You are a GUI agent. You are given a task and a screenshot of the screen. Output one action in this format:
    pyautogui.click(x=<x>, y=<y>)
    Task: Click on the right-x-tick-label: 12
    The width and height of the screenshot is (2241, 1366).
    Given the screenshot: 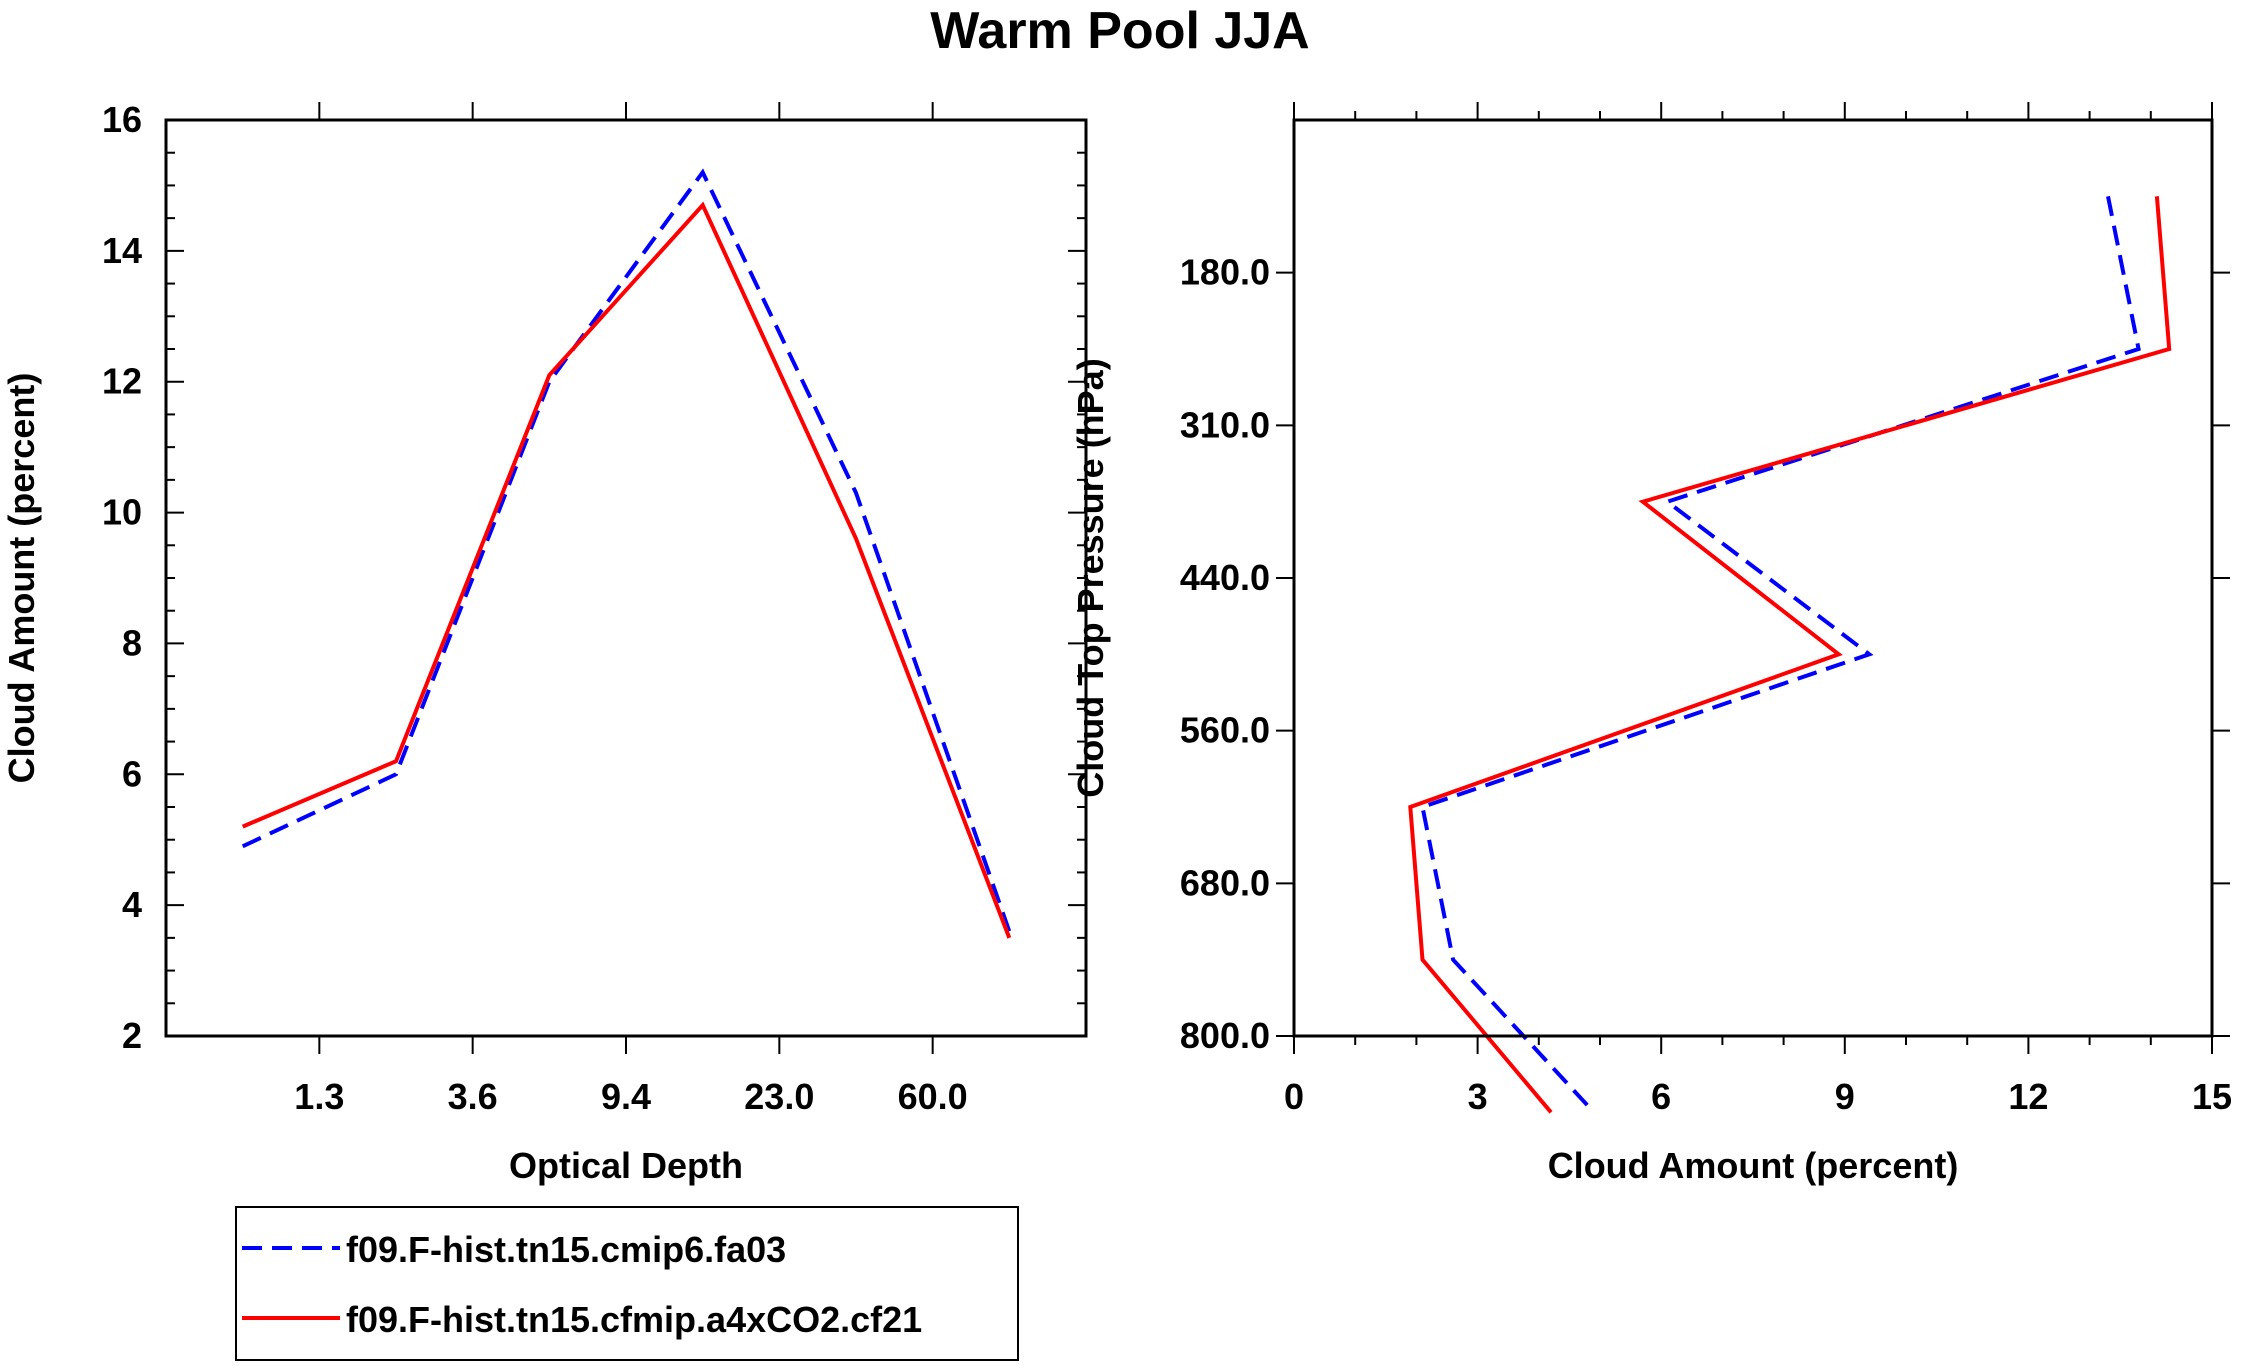 What is the action you would take?
    pyautogui.click(x=2028, y=1096)
    